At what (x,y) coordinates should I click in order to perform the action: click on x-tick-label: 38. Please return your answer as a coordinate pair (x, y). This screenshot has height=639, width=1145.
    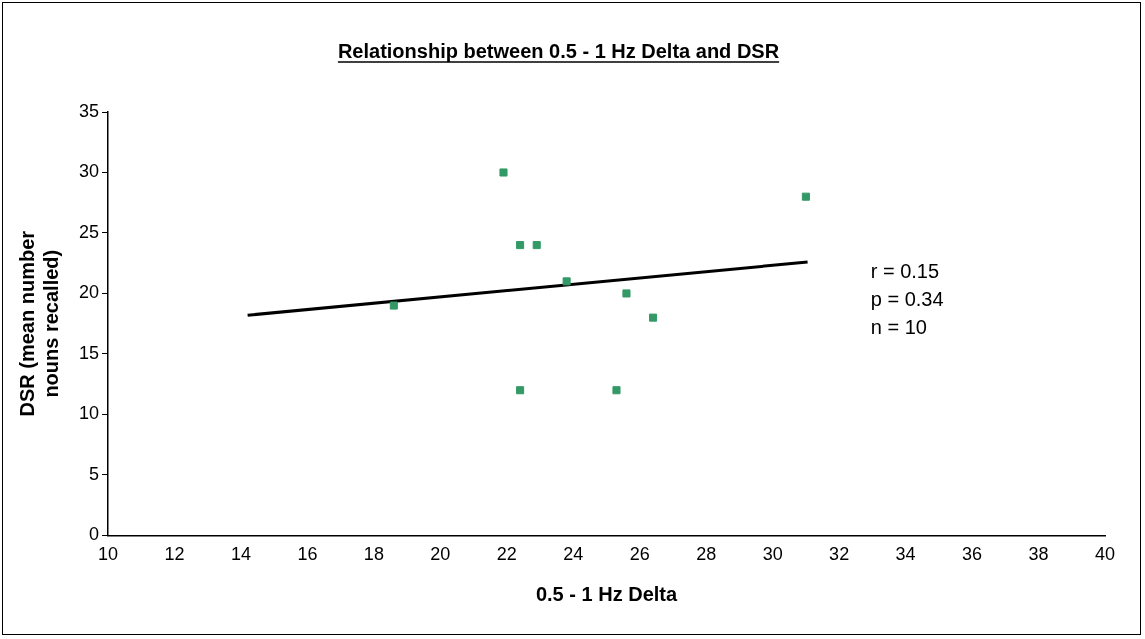
    Looking at the image, I should click on (1038, 554).